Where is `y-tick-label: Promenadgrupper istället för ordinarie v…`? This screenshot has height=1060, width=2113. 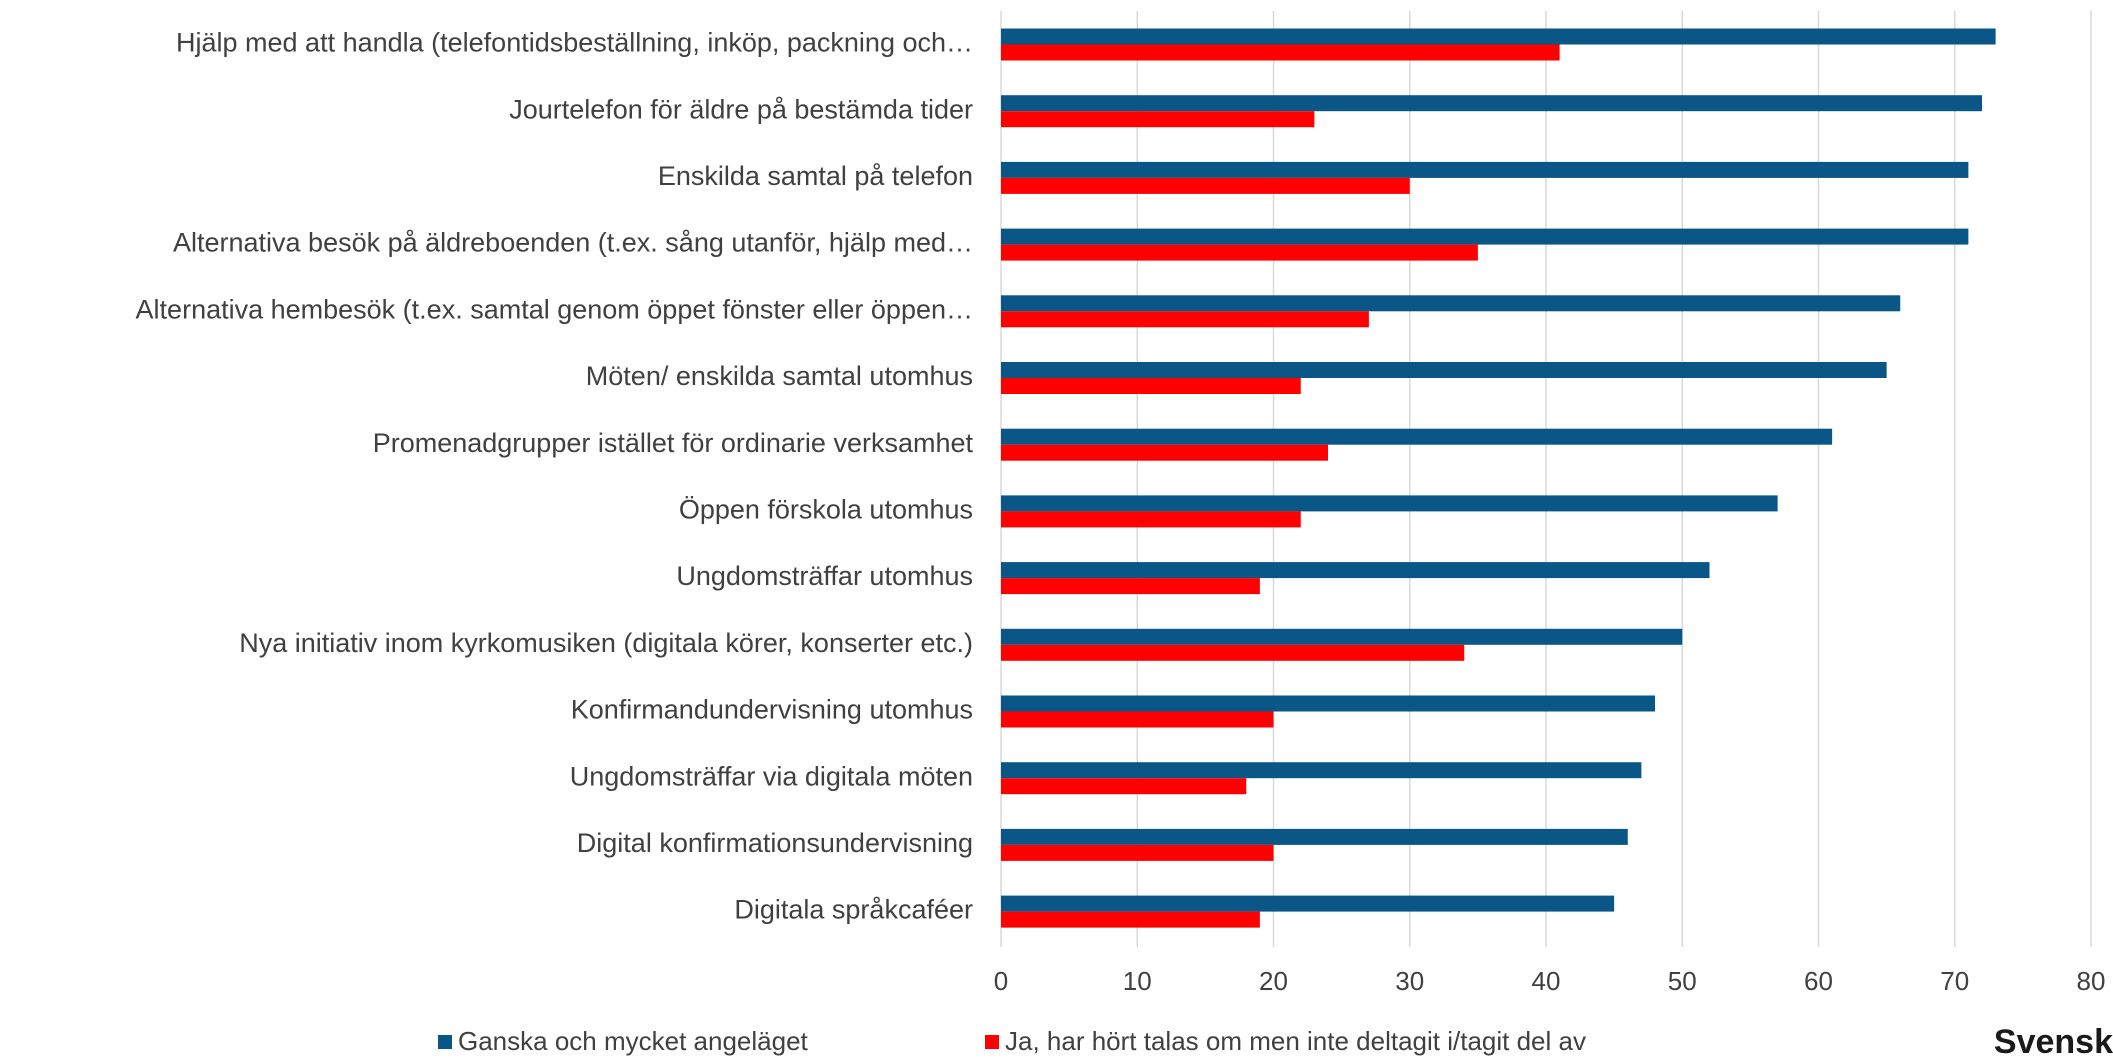 y-tick-label: Promenadgrupper istället för ordinarie v… is located at coordinates (673, 443).